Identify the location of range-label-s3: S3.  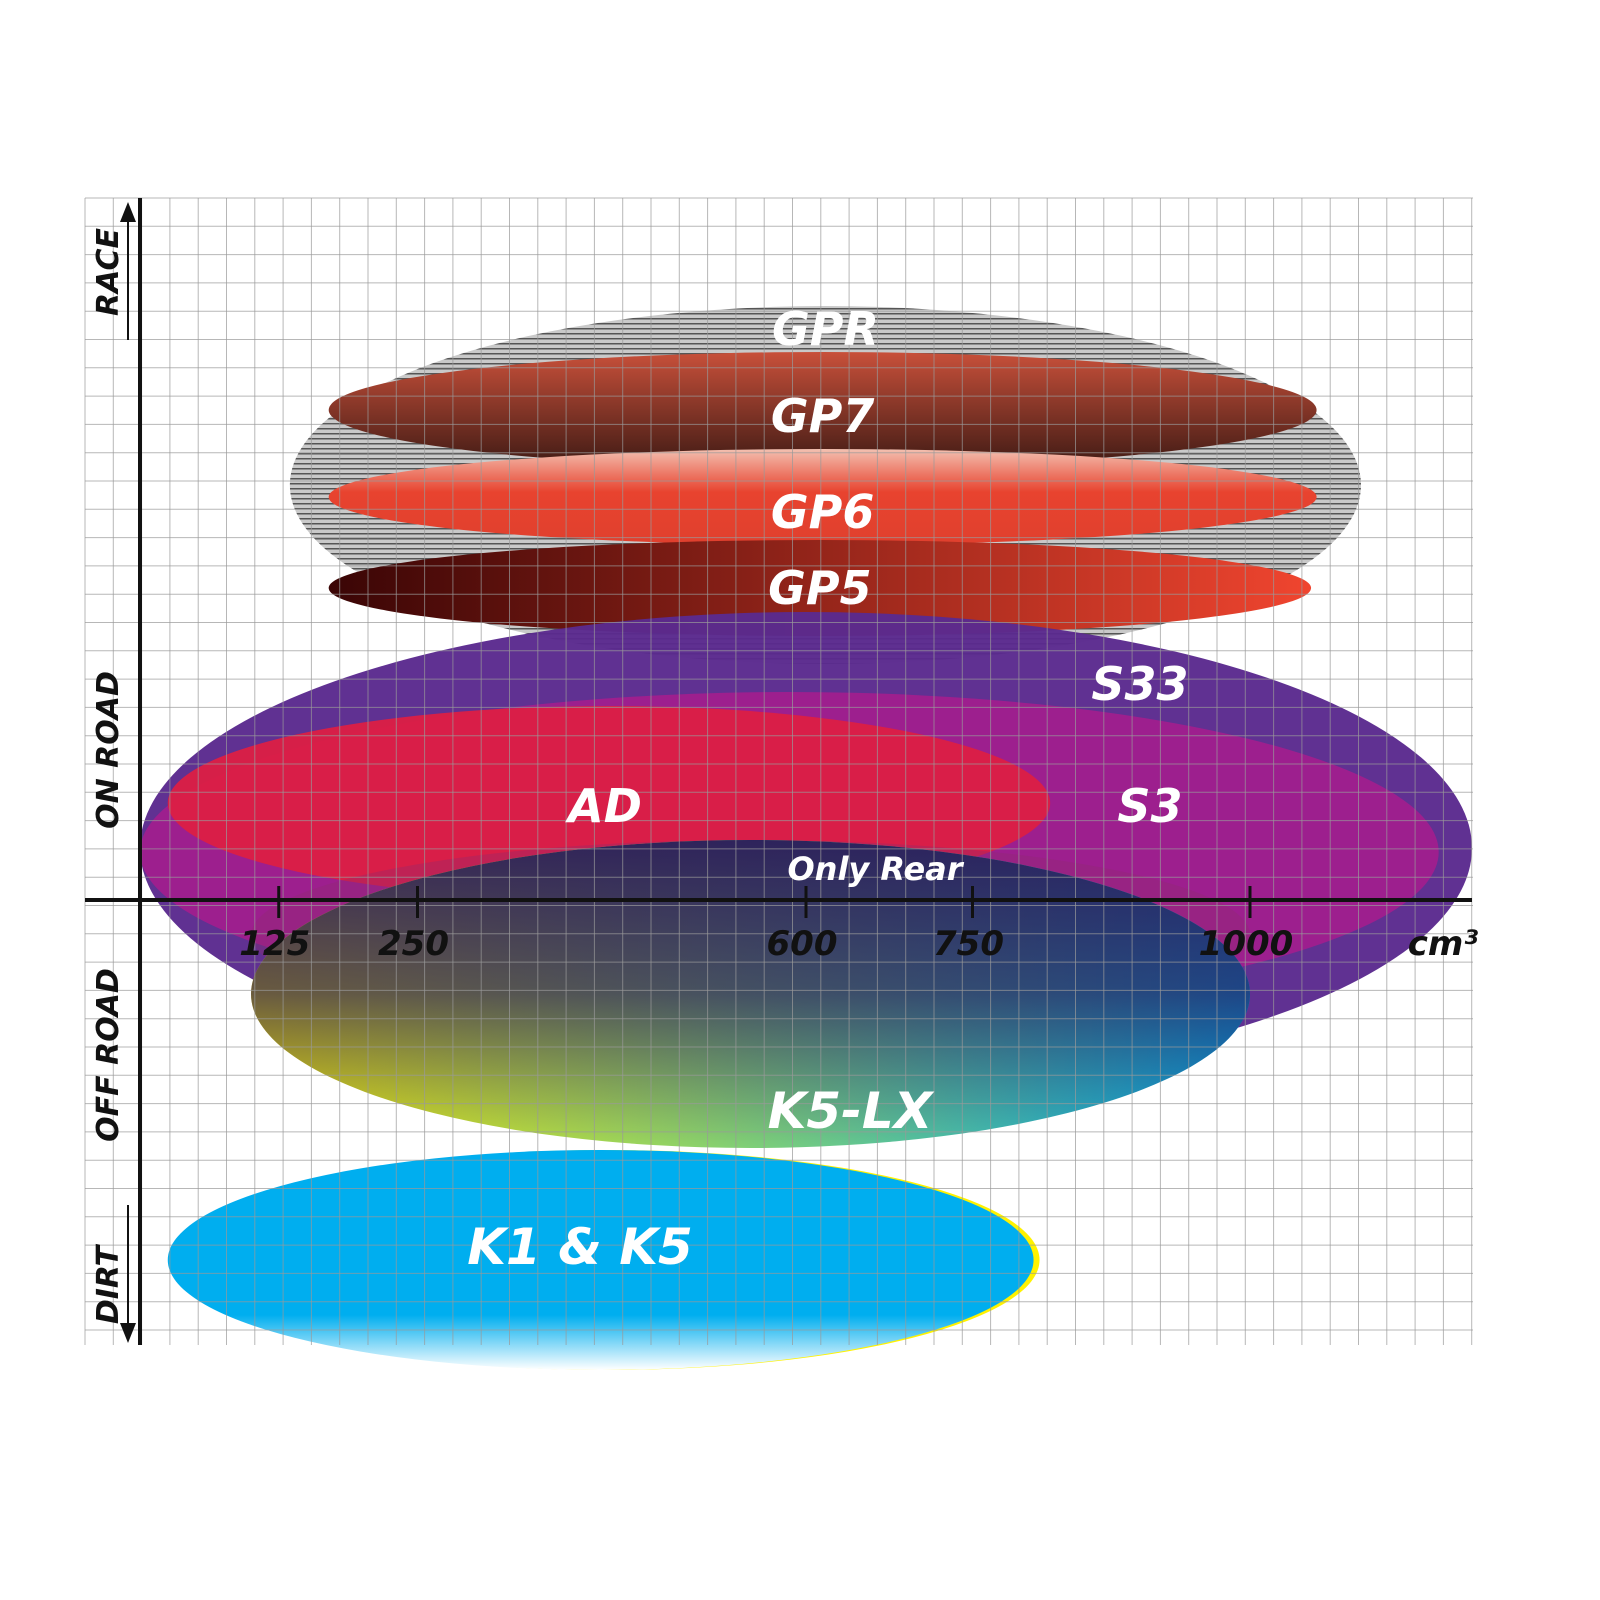
(1149, 806).